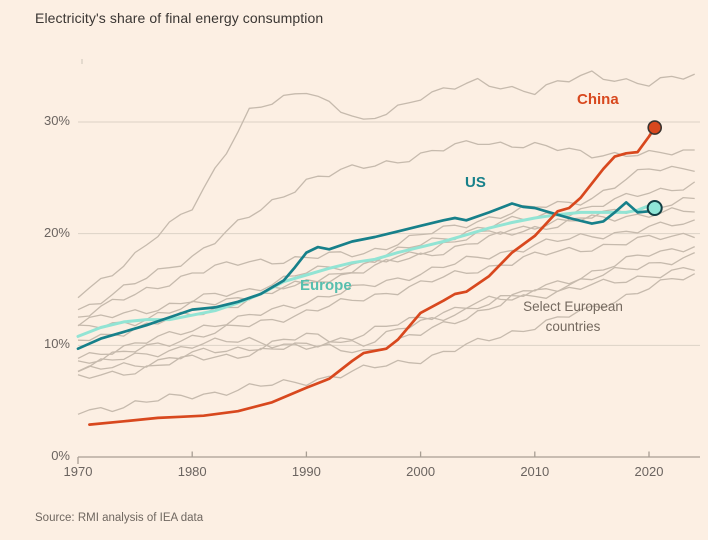  What do you see at coordinates (649, 471) in the screenshot?
I see `x-tick-label-2020: 2020` at bounding box center [649, 471].